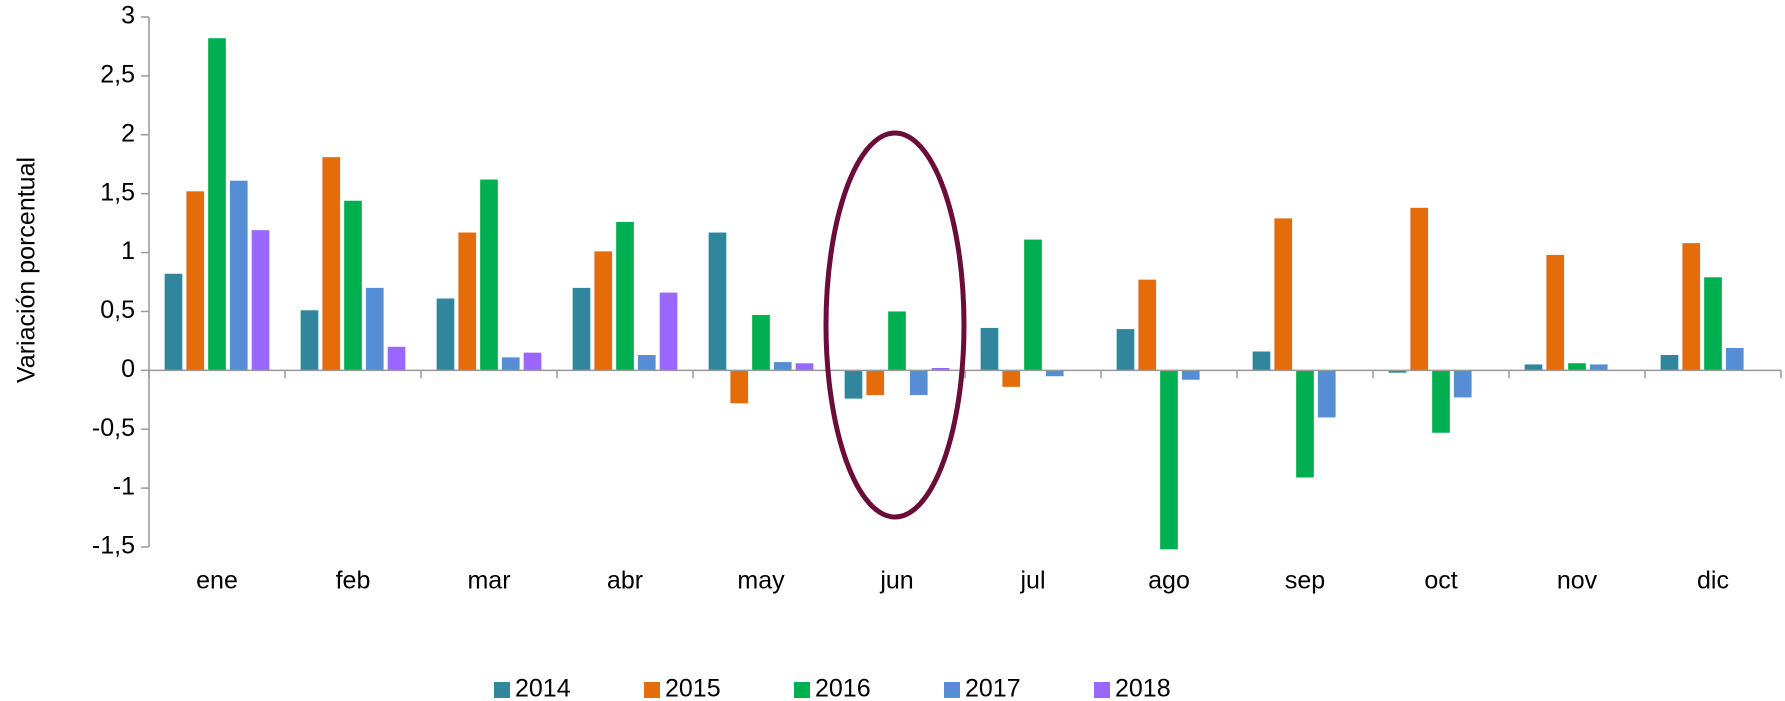  What do you see at coordinates (1577, 581) in the screenshot?
I see `x-tick-label: nov` at bounding box center [1577, 581].